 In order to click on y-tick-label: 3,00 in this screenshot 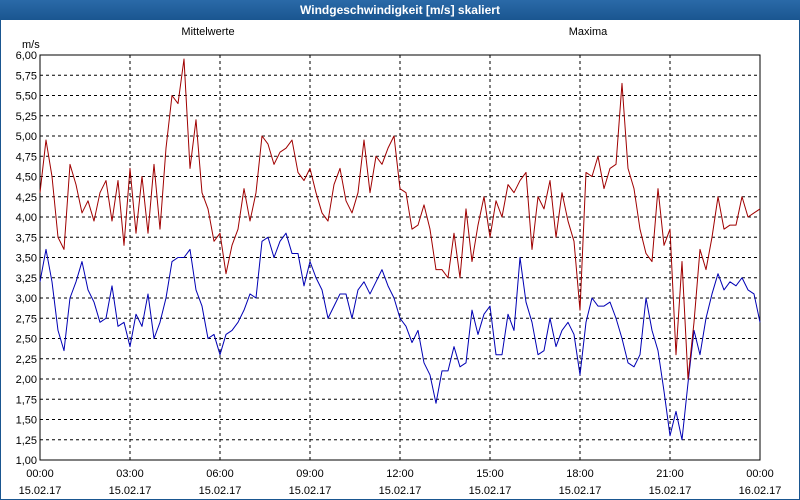, I will do `click(26, 299)`.